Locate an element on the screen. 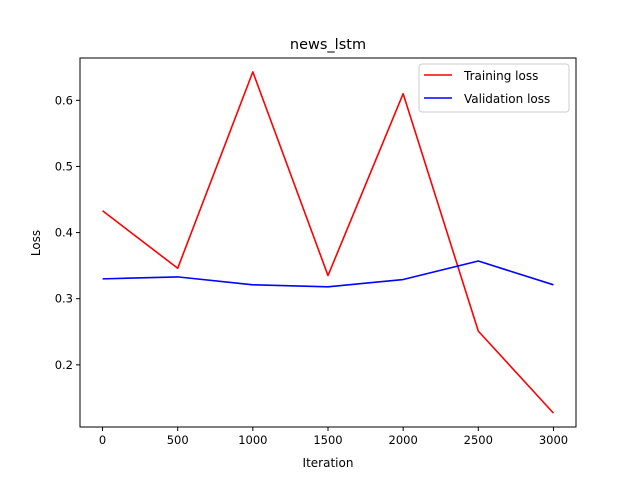  x-tick-label: 500 is located at coordinates (178, 440).